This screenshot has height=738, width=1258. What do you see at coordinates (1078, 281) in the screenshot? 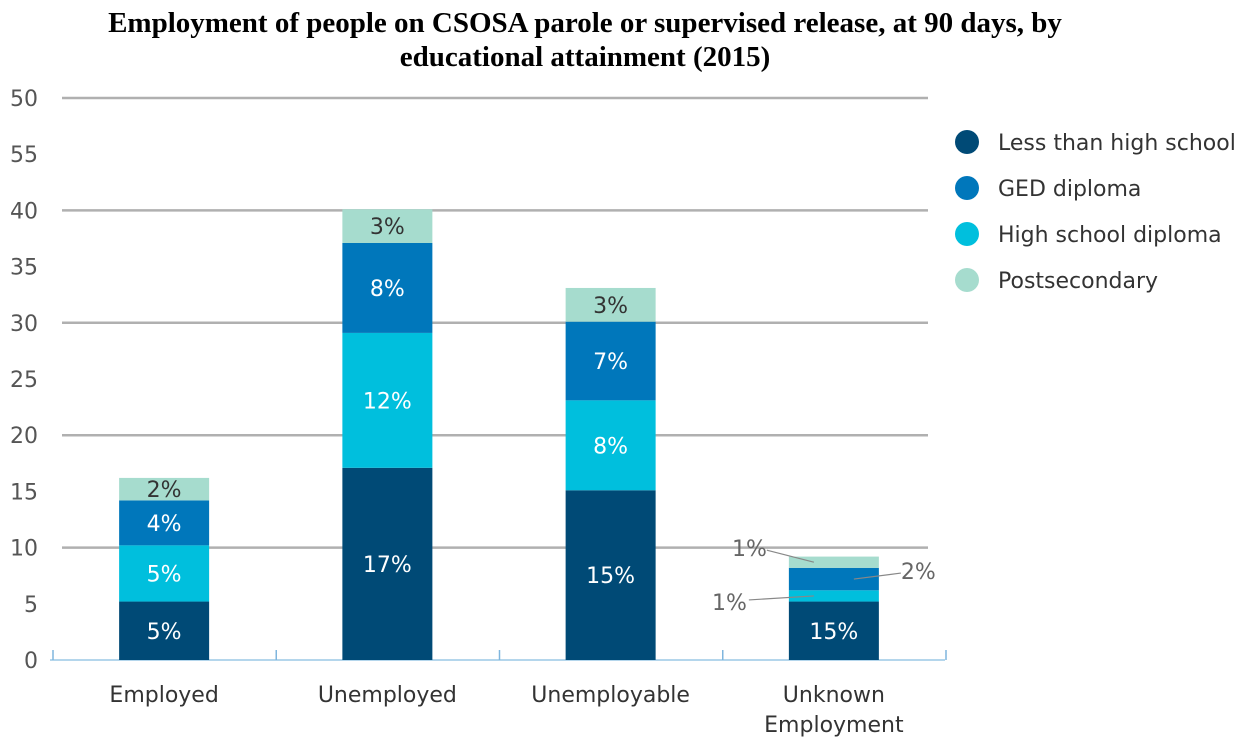
I see `legend-label: Postsecondary` at bounding box center [1078, 281].